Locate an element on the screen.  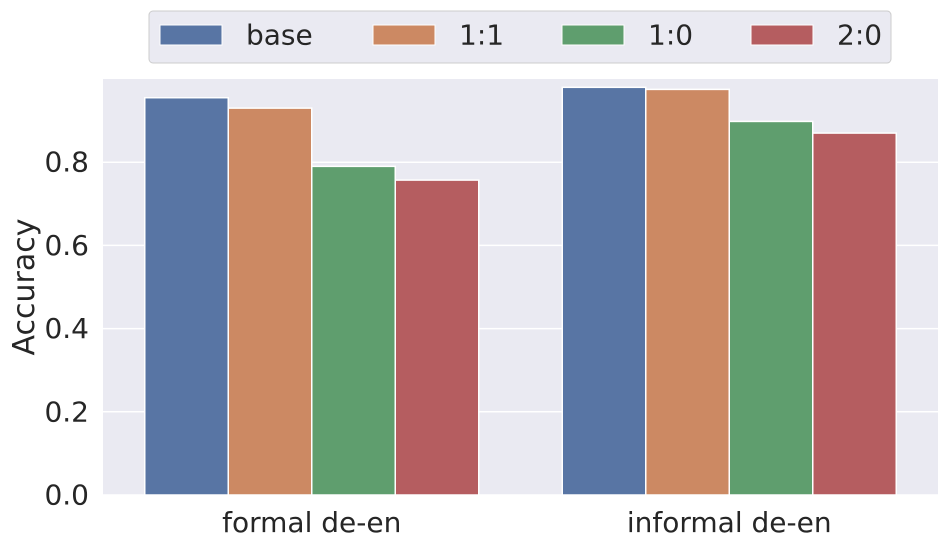
y-tick-label: 0.0 is located at coordinates (66, 495).